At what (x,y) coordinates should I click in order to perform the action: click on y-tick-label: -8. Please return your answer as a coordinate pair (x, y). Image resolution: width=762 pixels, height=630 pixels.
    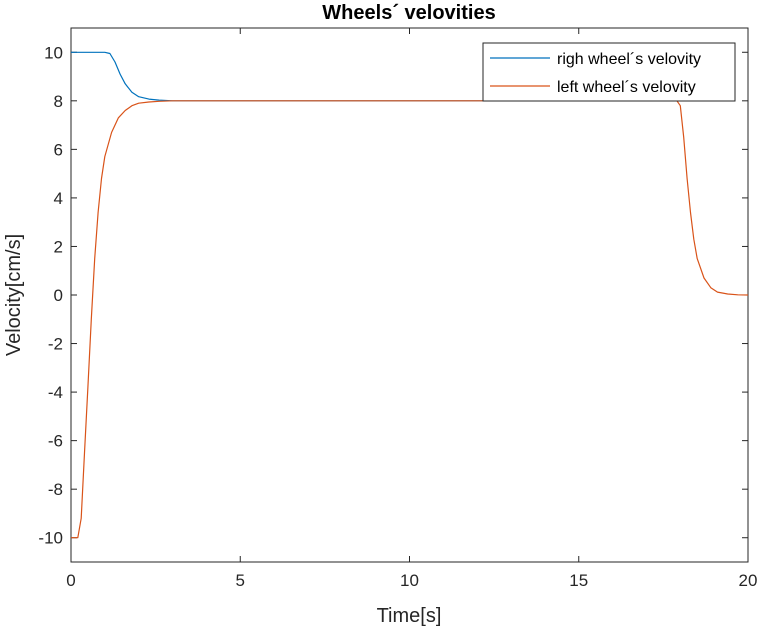
    Looking at the image, I should click on (55, 489).